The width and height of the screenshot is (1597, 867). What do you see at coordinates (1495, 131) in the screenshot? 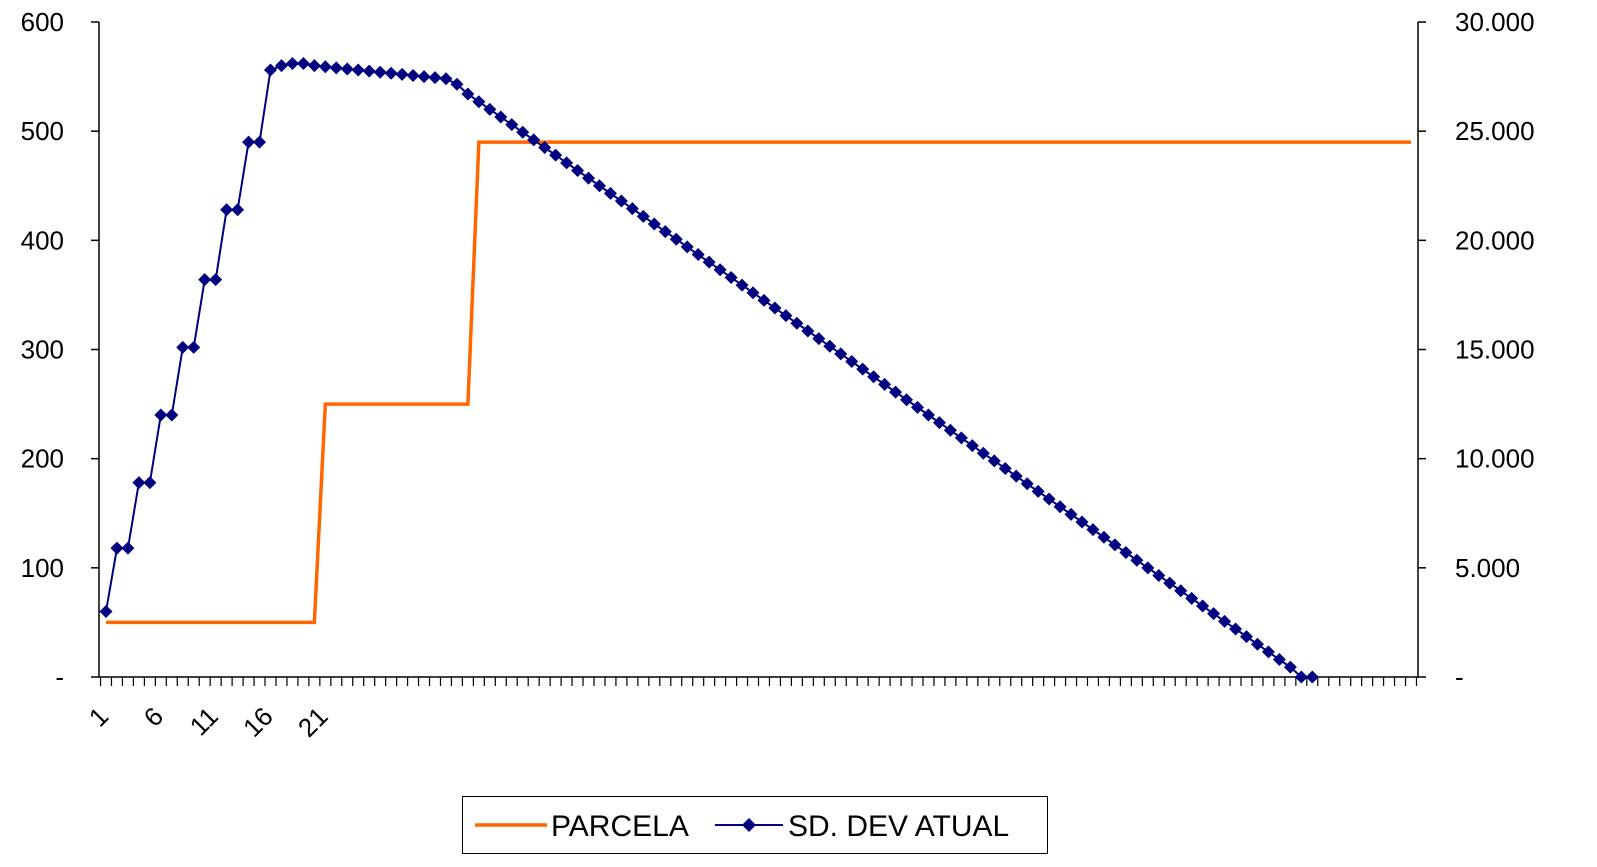
I see `right-tick-label: 25.000` at bounding box center [1495, 131].